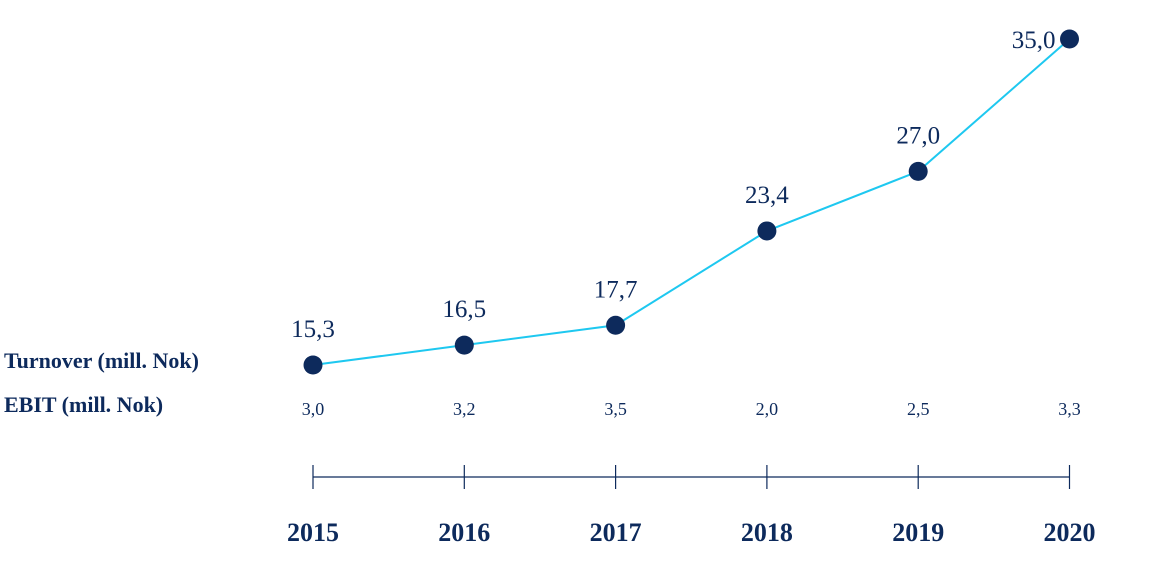 The height and width of the screenshot is (586, 1160). Describe the element at coordinates (767, 409) in the screenshot. I see `ebit-value-2018: 2,0` at that location.